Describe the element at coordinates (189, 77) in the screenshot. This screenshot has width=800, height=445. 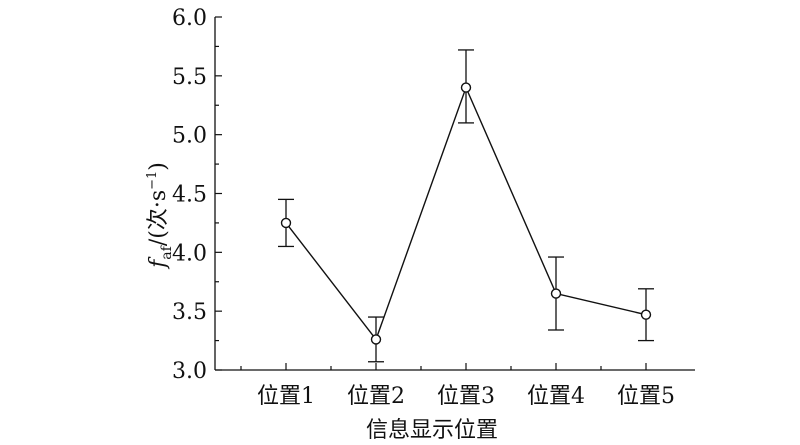
I see `y-tick-label: 5.5` at that location.